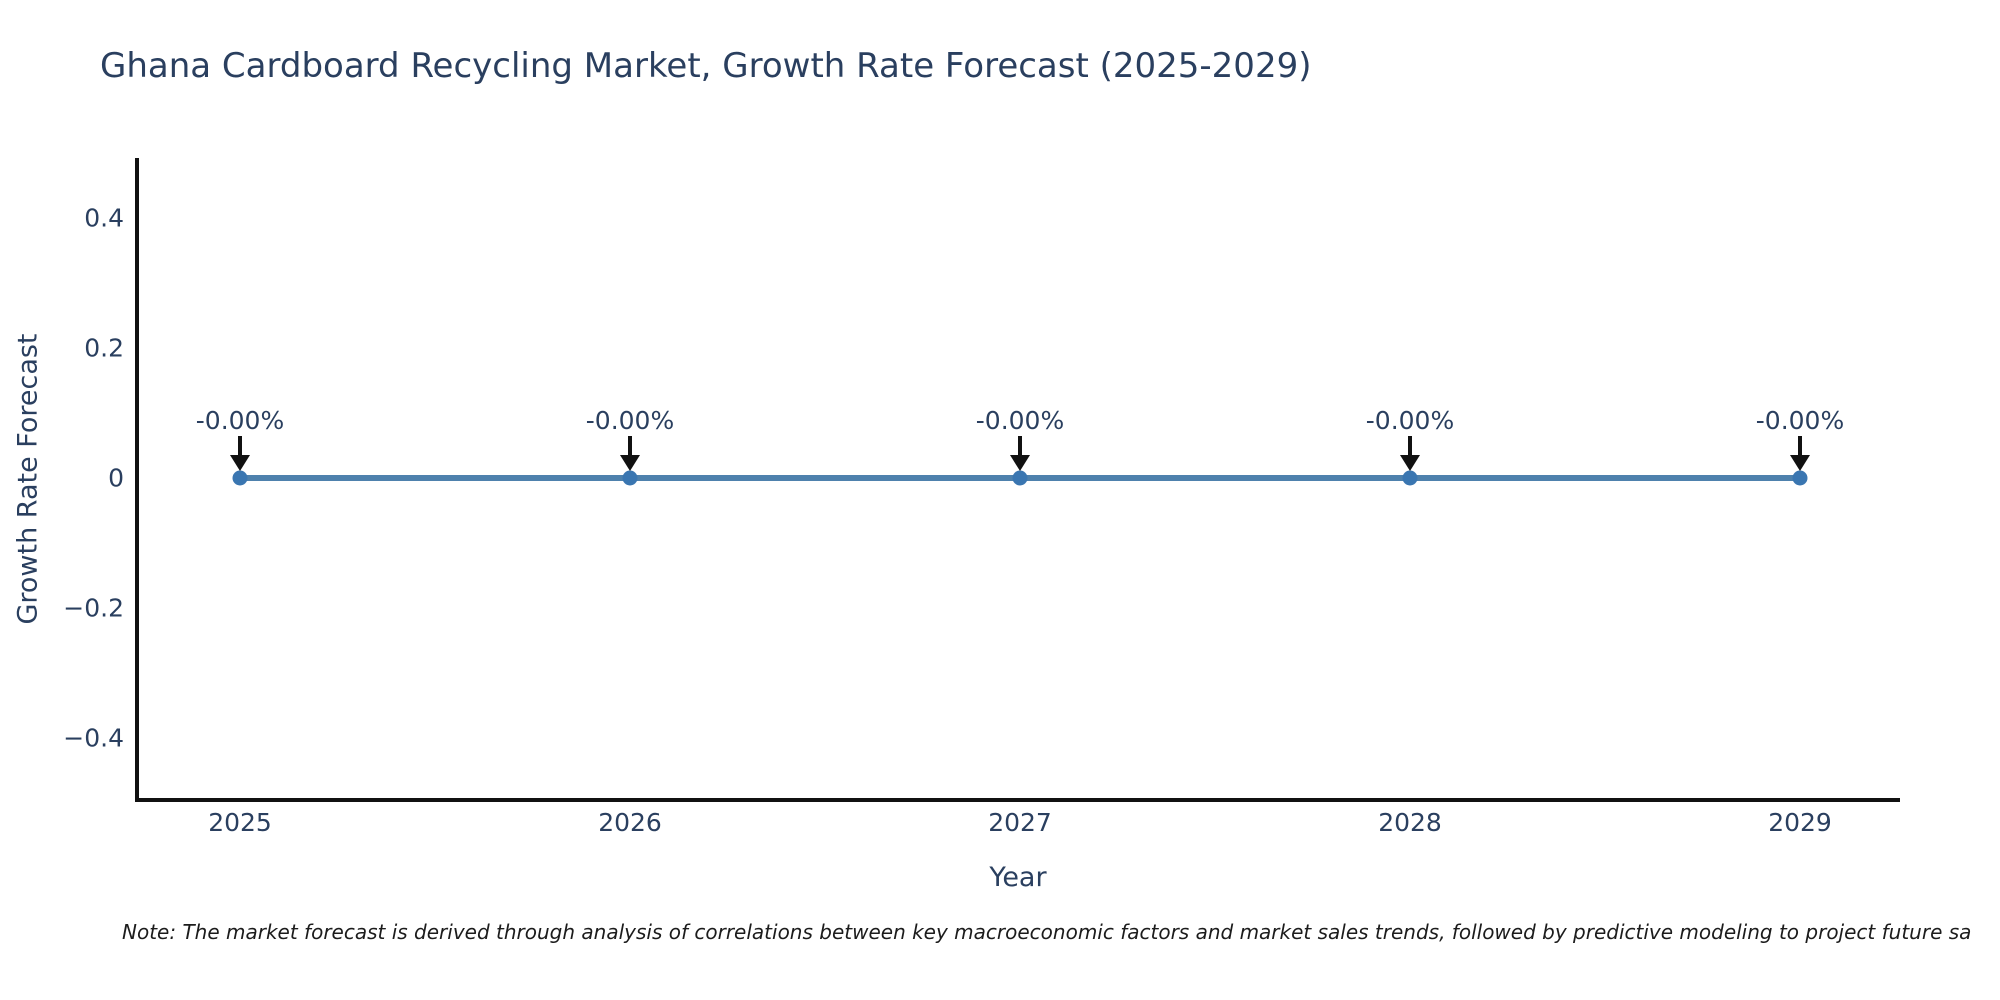  I want to click on y-tick-label: 0, so click(116, 478).